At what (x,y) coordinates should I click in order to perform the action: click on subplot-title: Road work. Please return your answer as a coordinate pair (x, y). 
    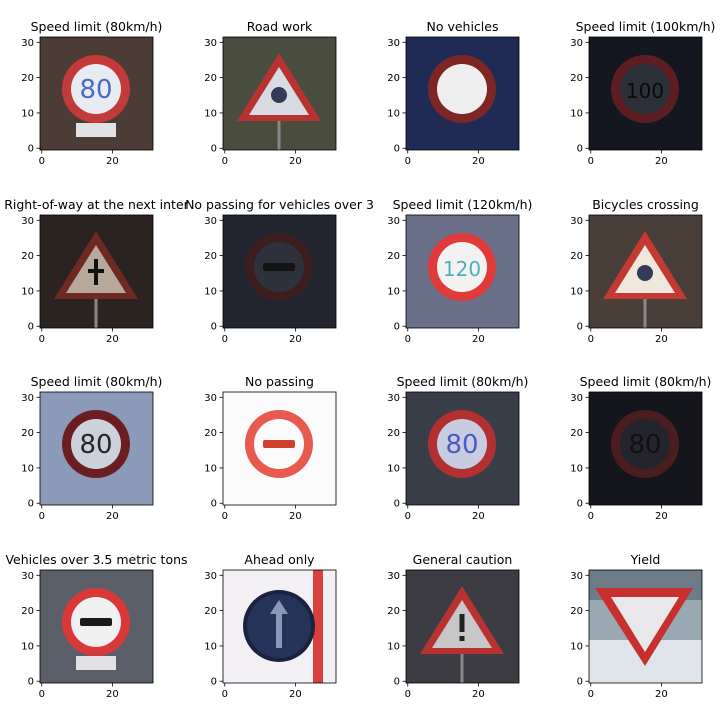
    Looking at the image, I should click on (280, 26).